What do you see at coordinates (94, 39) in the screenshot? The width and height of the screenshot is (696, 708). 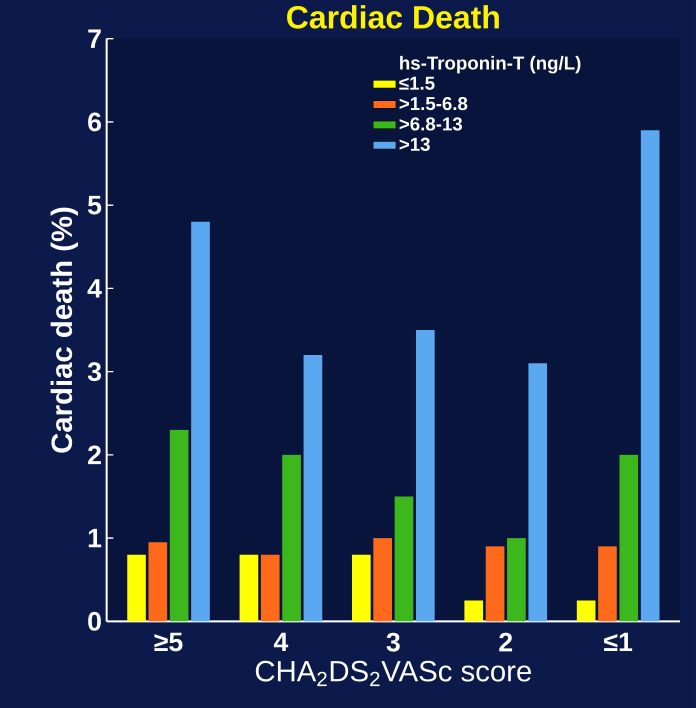 I see `y-tick-label: 7` at bounding box center [94, 39].